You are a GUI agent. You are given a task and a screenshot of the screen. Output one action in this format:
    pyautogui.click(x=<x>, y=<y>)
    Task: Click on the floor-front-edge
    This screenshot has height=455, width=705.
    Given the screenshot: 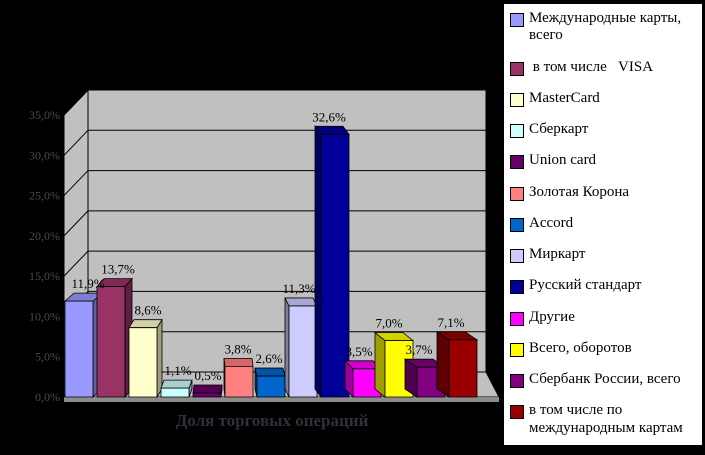 What is the action you would take?
    pyautogui.click(x=281, y=399)
    